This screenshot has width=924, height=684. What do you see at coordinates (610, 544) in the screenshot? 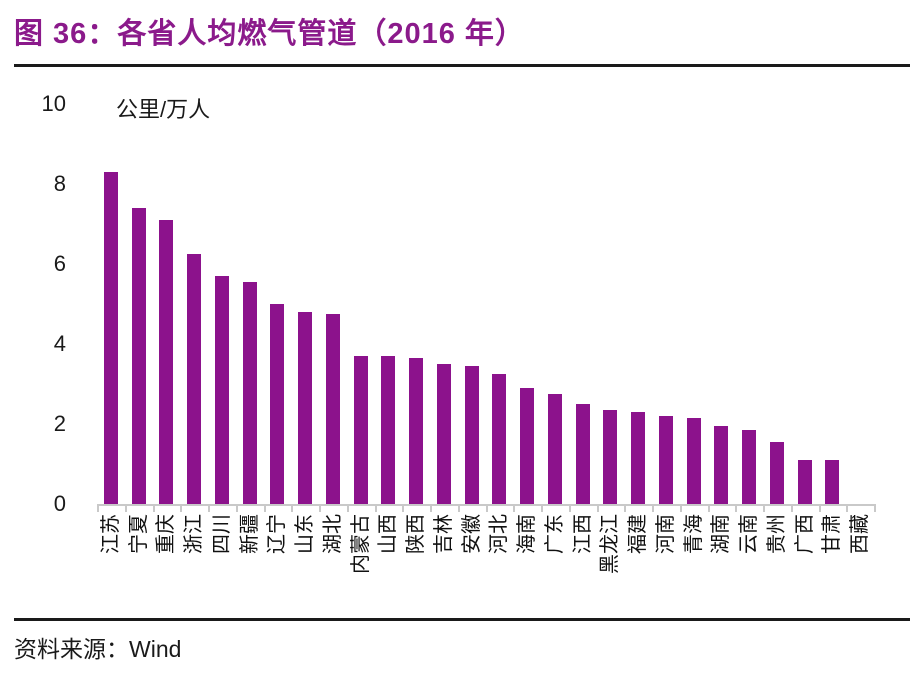
I see `x-label-黑龙江: 黑龙江` at bounding box center [610, 544].